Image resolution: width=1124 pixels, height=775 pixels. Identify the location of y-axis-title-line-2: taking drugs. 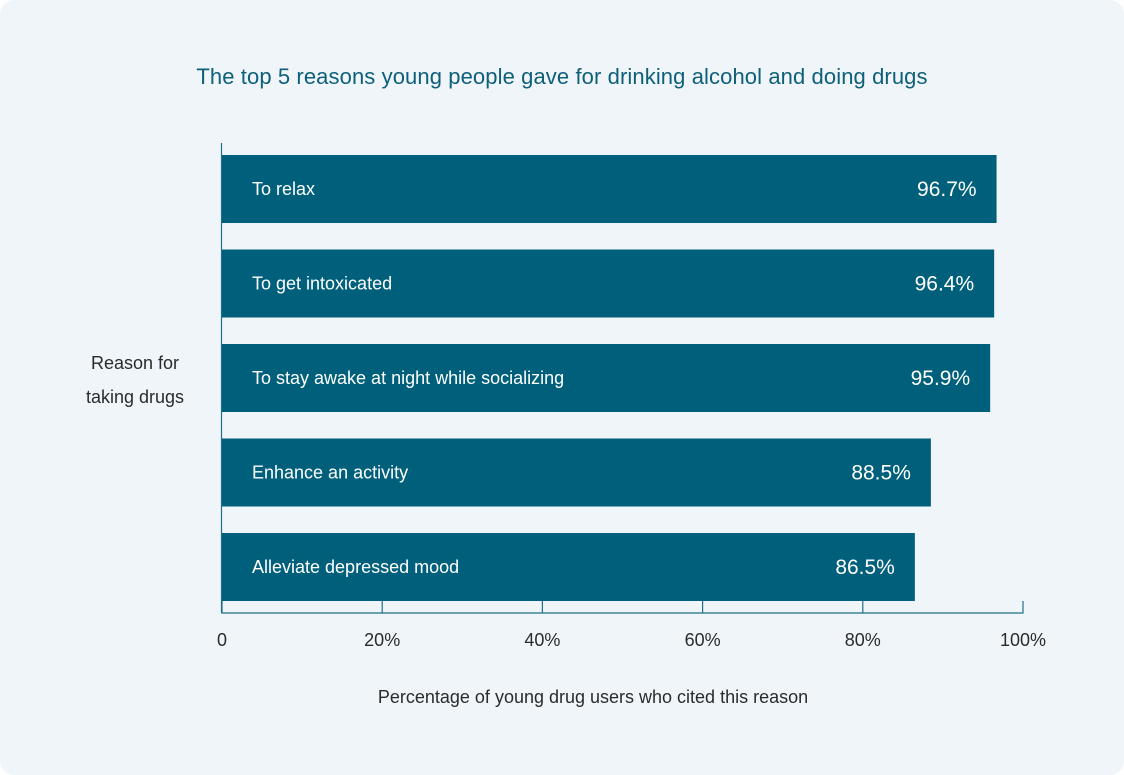
(135, 397).